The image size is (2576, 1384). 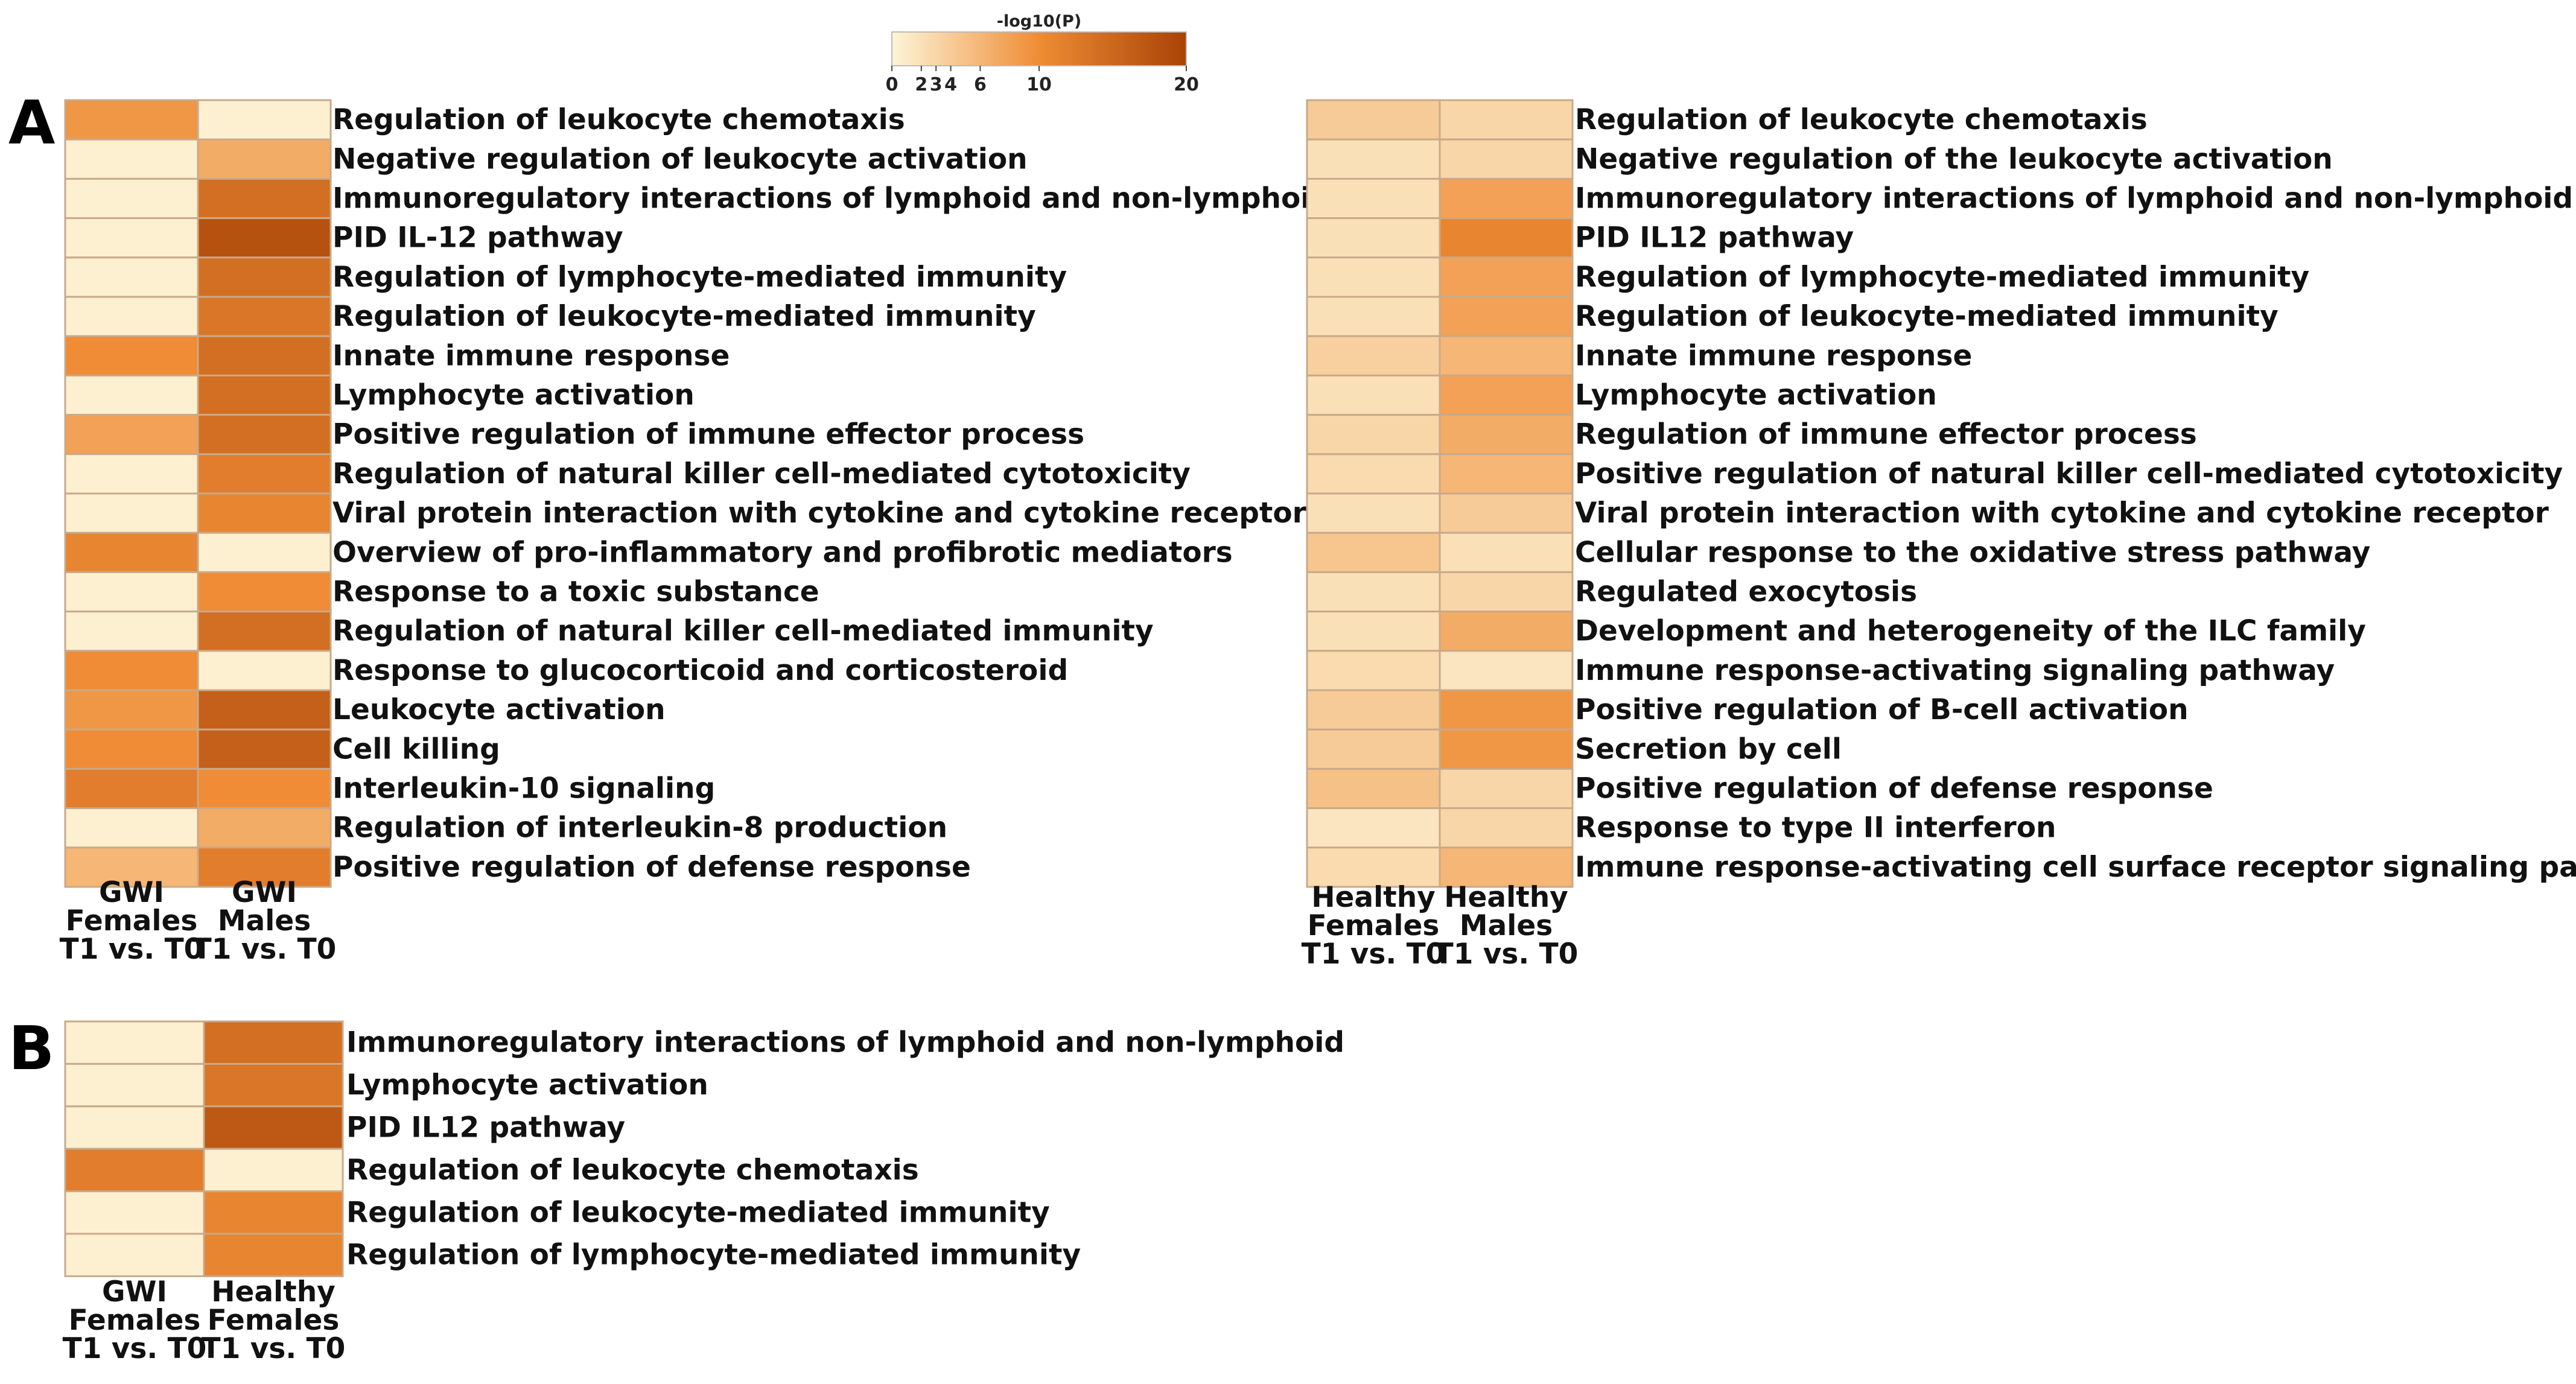 I want to click on color-scale: -log10(P) 0 2 3 4 6 10 20, so click(x=1042, y=53).